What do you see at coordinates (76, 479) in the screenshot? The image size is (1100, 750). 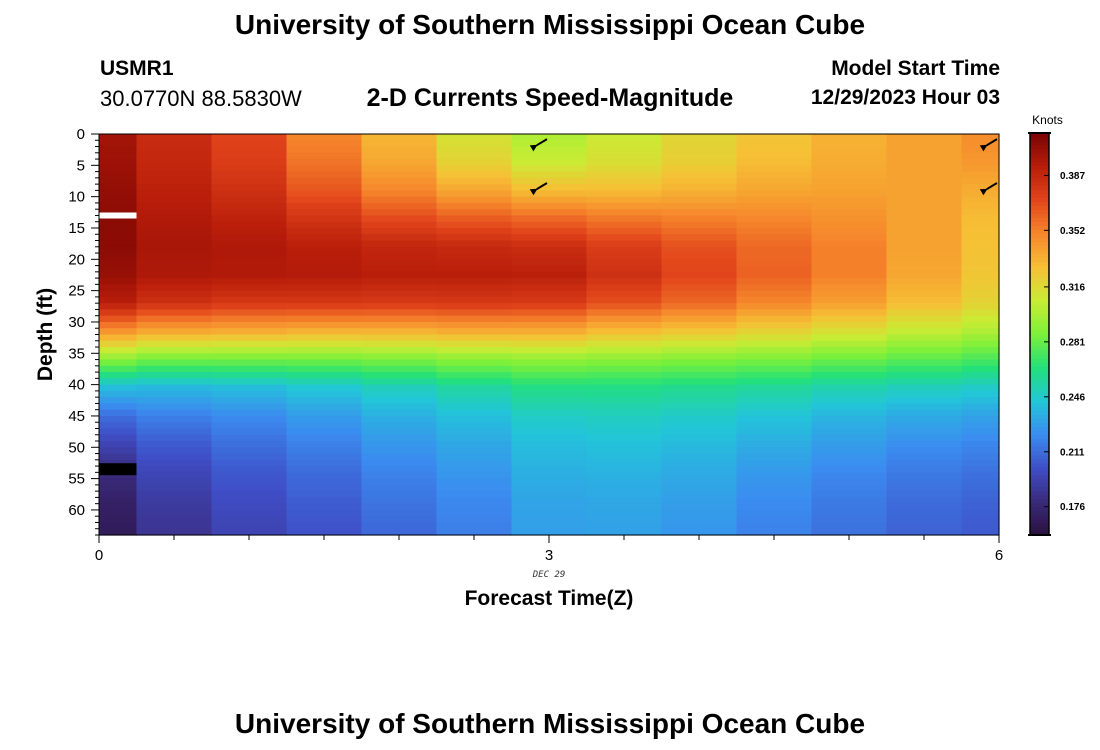 I see `y-tick-label: 55` at bounding box center [76, 479].